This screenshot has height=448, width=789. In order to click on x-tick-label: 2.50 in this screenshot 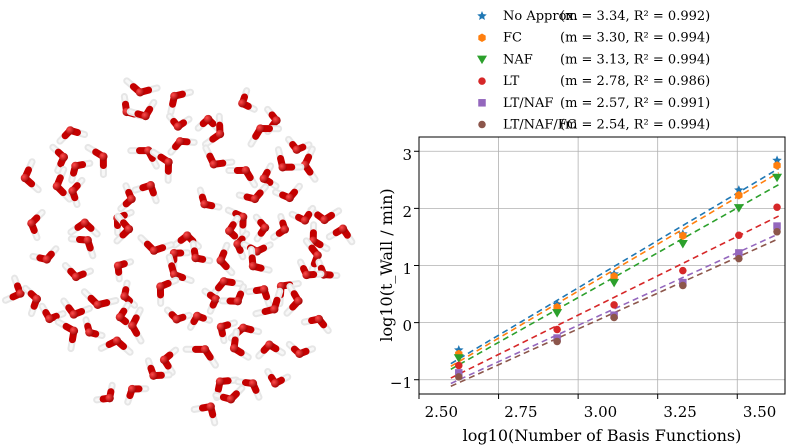, I will do `click(441, 412)`.